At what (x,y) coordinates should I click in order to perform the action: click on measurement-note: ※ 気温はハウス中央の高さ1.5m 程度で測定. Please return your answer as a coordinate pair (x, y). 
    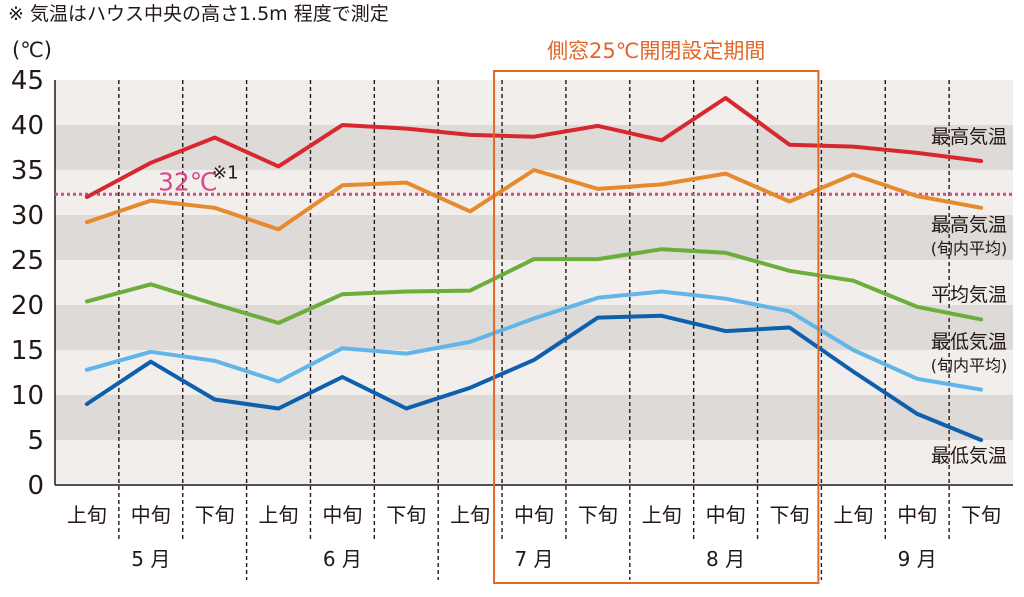
    Looking at the image, I should click on (198, 14).